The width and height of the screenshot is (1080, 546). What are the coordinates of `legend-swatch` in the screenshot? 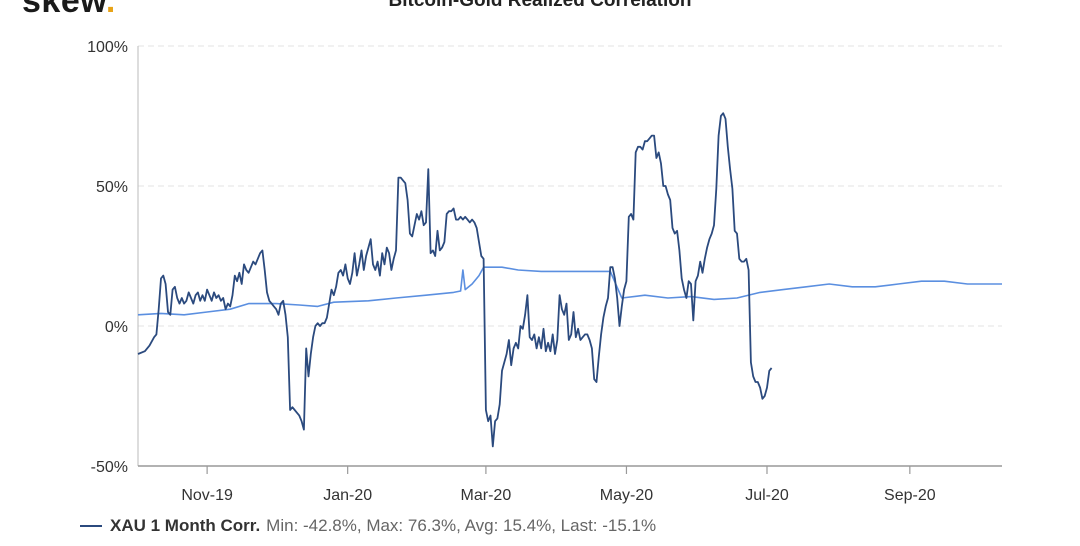 It's located at (91, 526).